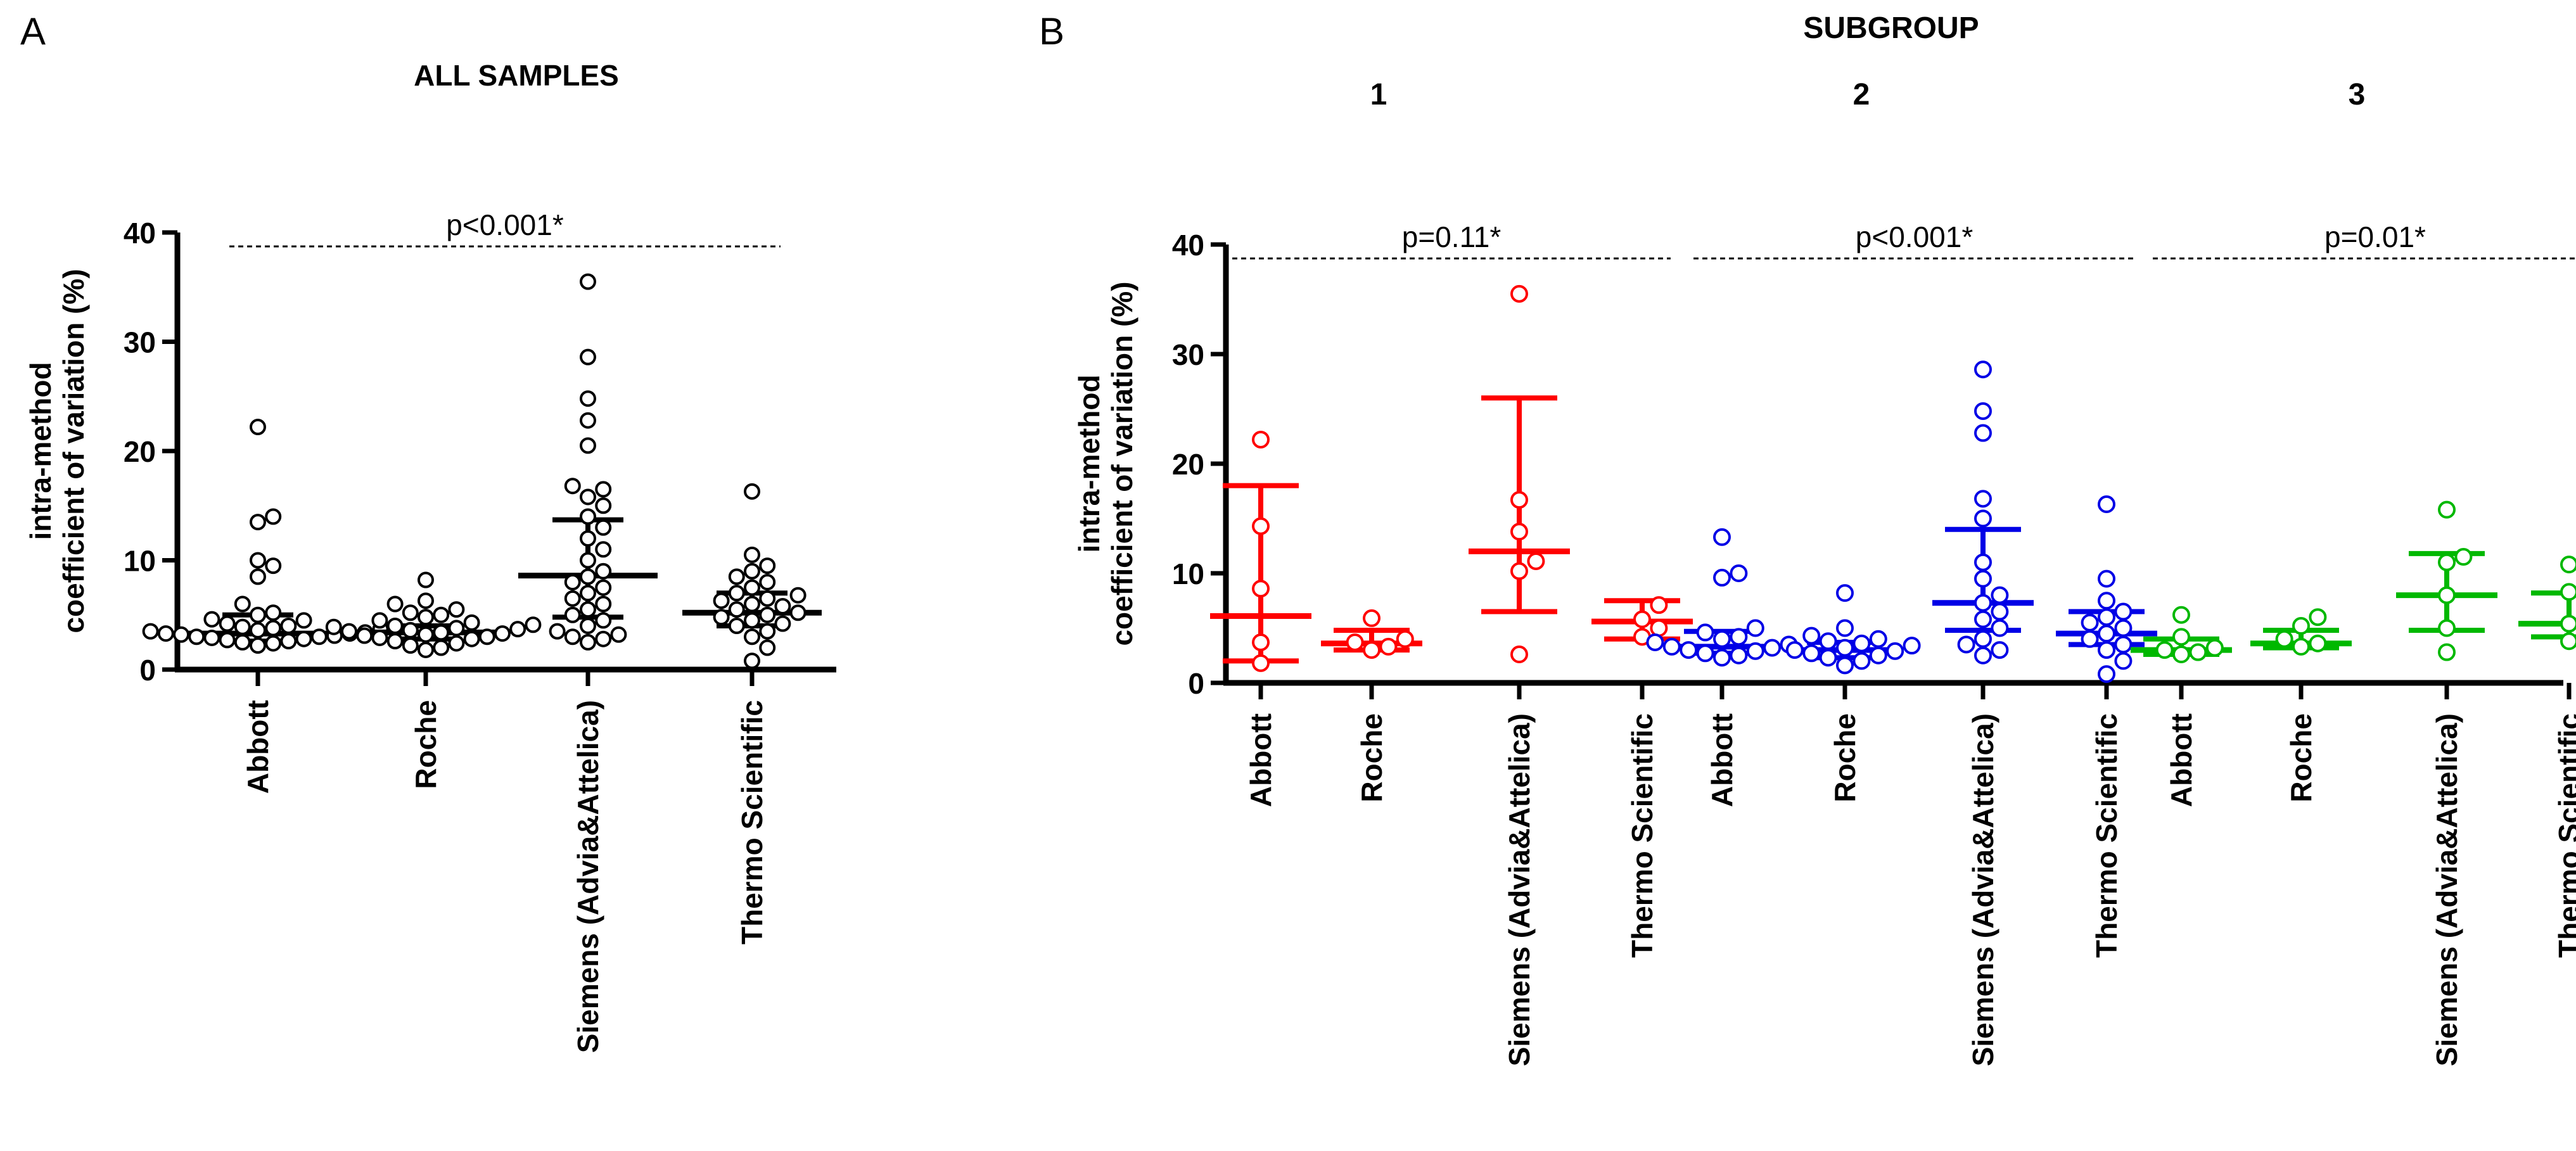 The image size is (2576, 1151). Describe the element at coordinates (140, 342) in the screenshot. I see `y-tick-label: 30` at that location.